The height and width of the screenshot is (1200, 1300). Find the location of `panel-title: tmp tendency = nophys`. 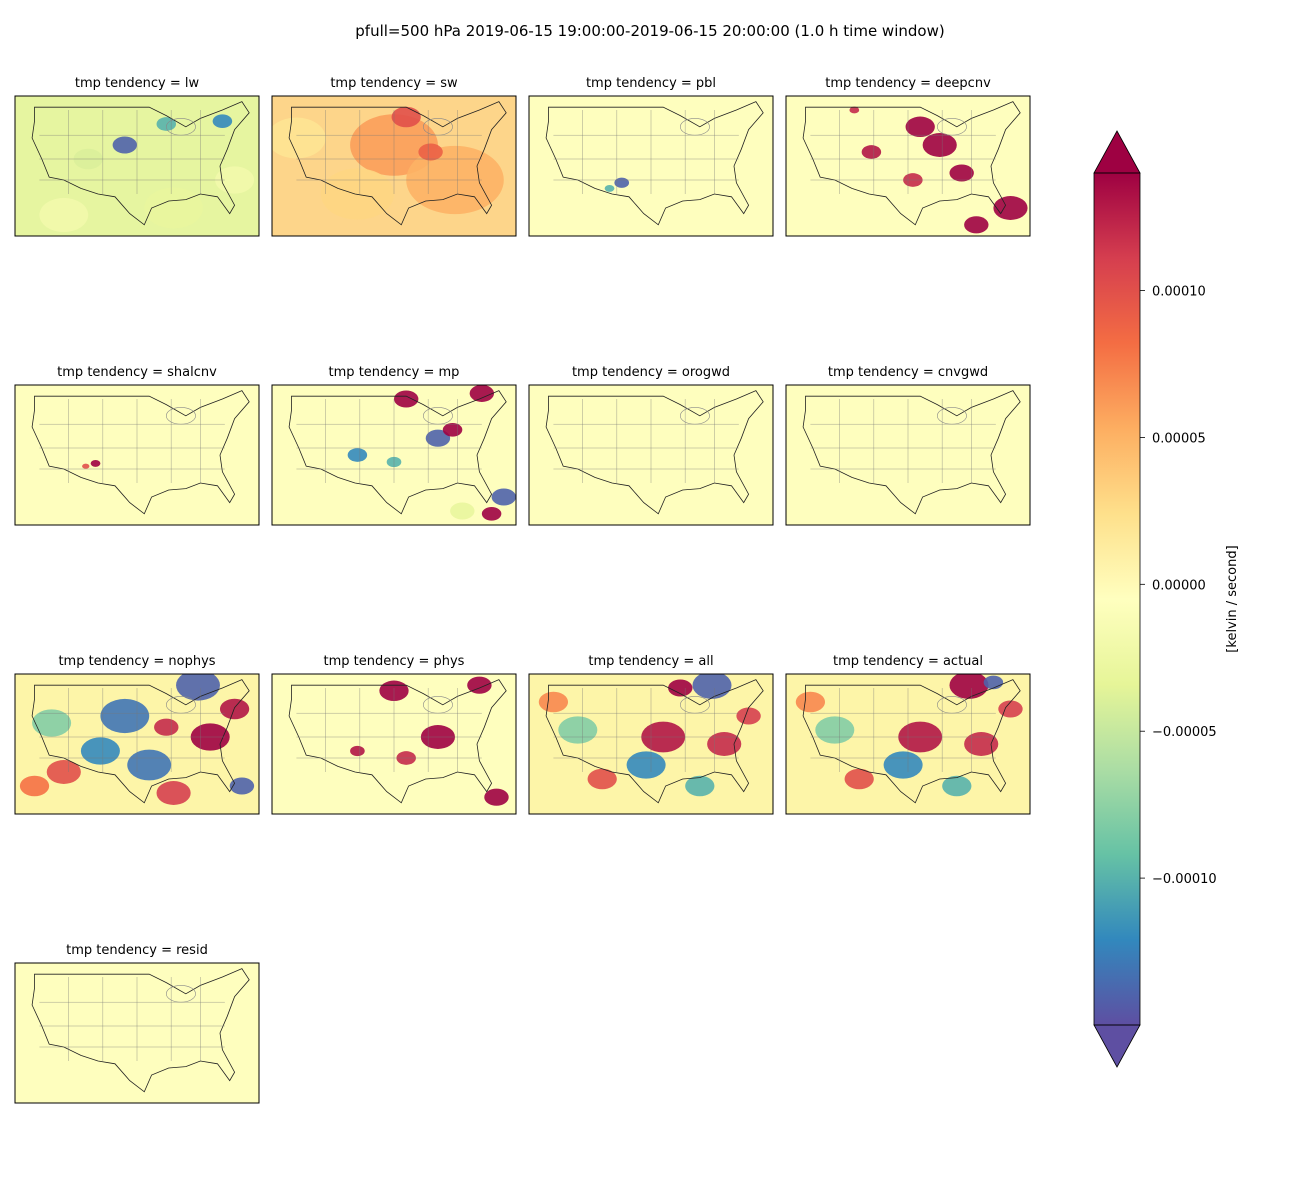

panel-title: tmp tendency = nophys is located at coordinates (136, 661).